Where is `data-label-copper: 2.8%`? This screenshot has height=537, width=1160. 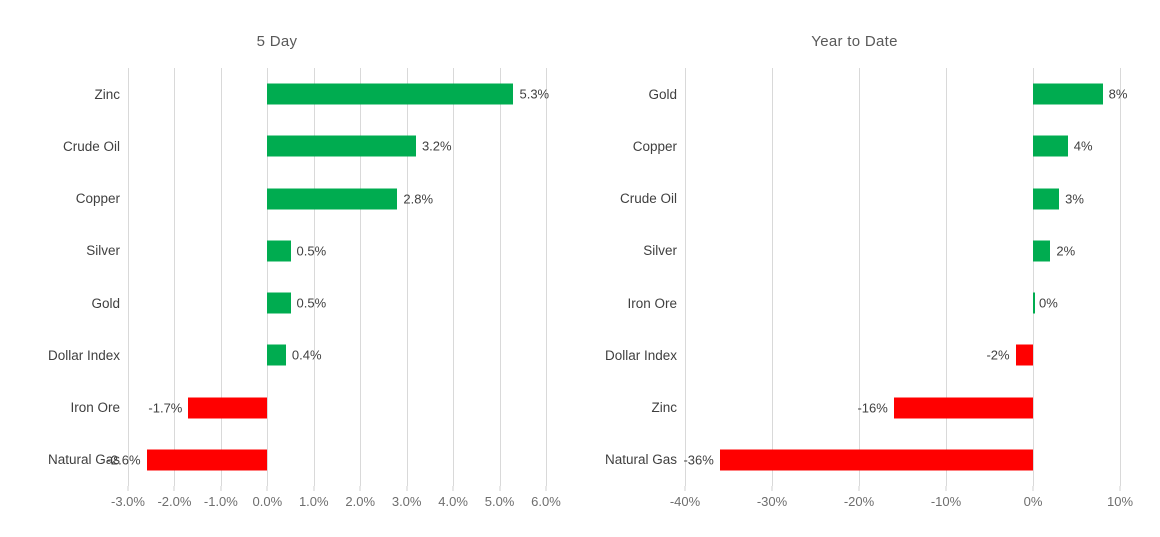
data-label-copper: 2.8% is located at coordinates (418, 199).